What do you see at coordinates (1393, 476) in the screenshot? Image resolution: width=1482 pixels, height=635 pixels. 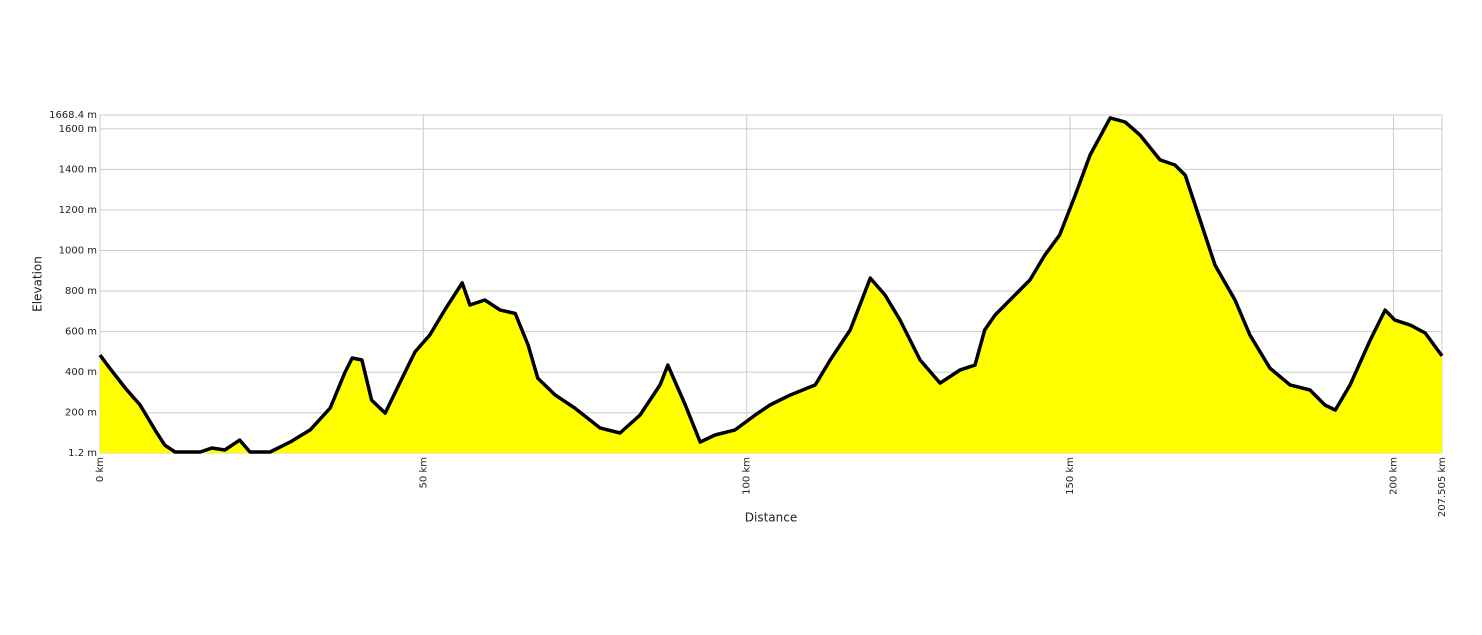 I see `x-tick-label: 200 km` at bounding box center [1393, 476].